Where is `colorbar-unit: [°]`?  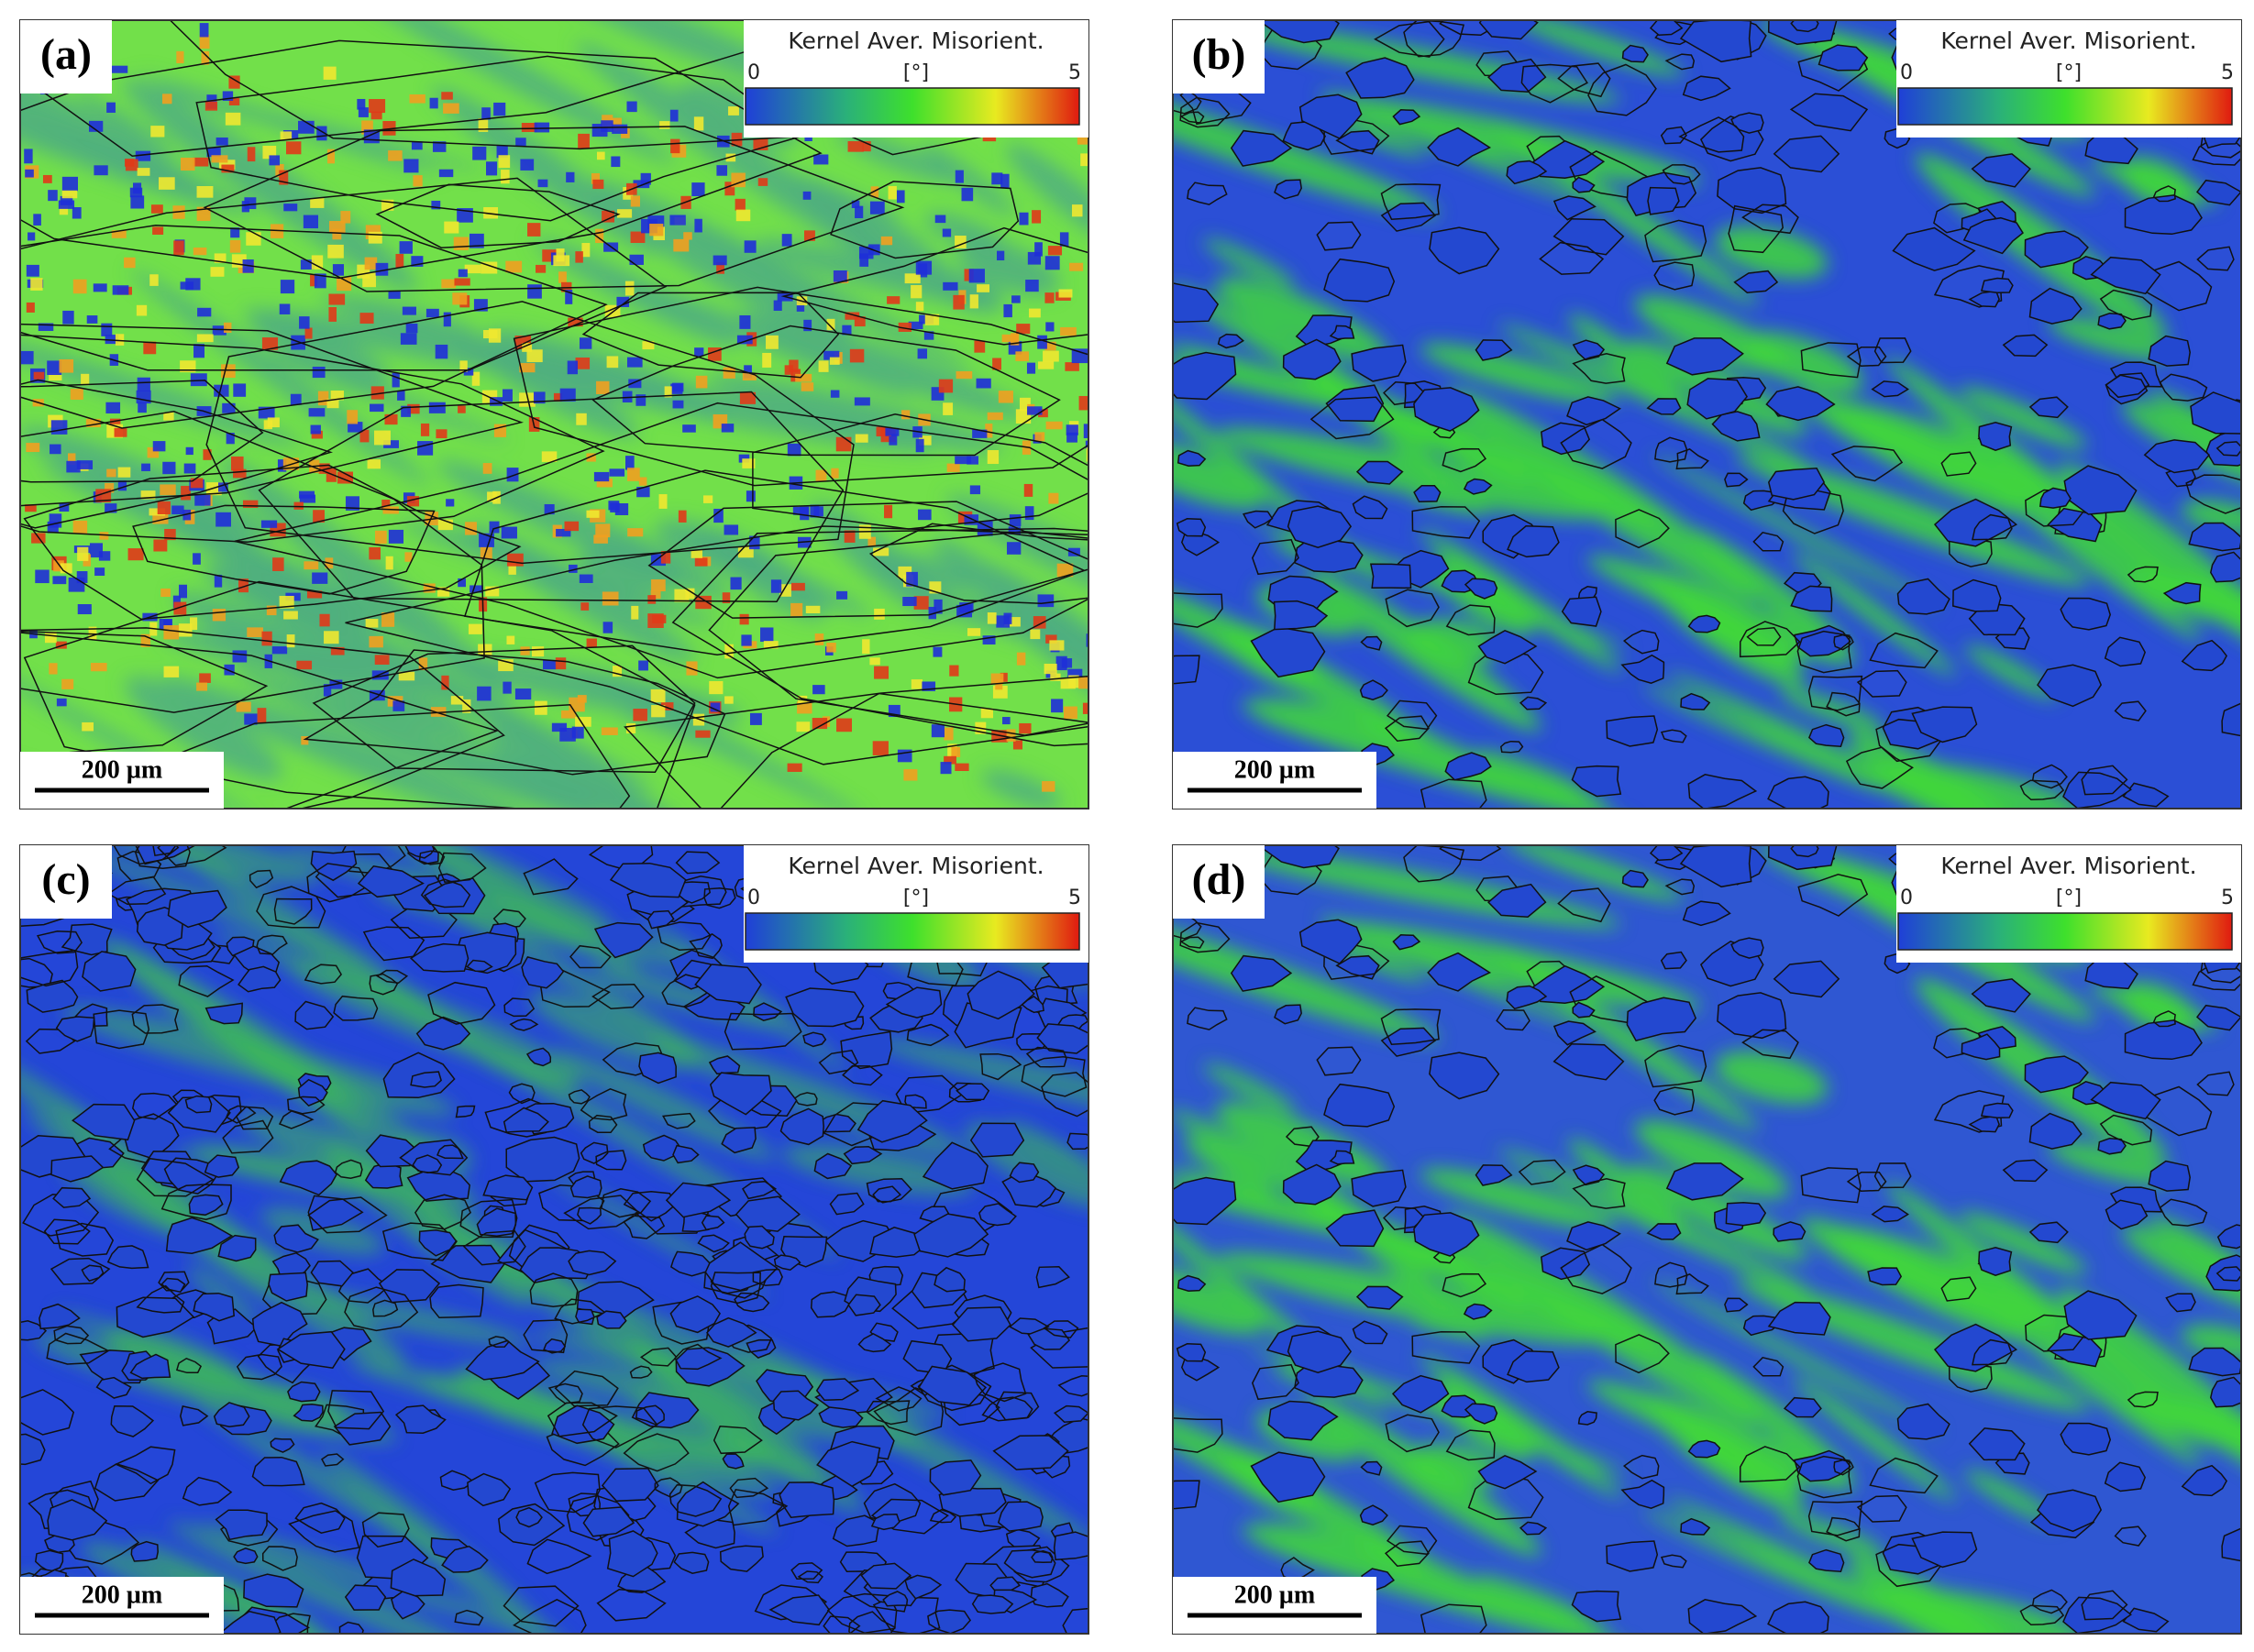 colorbar-unit: [°] is located at coordinates (2069, 72).